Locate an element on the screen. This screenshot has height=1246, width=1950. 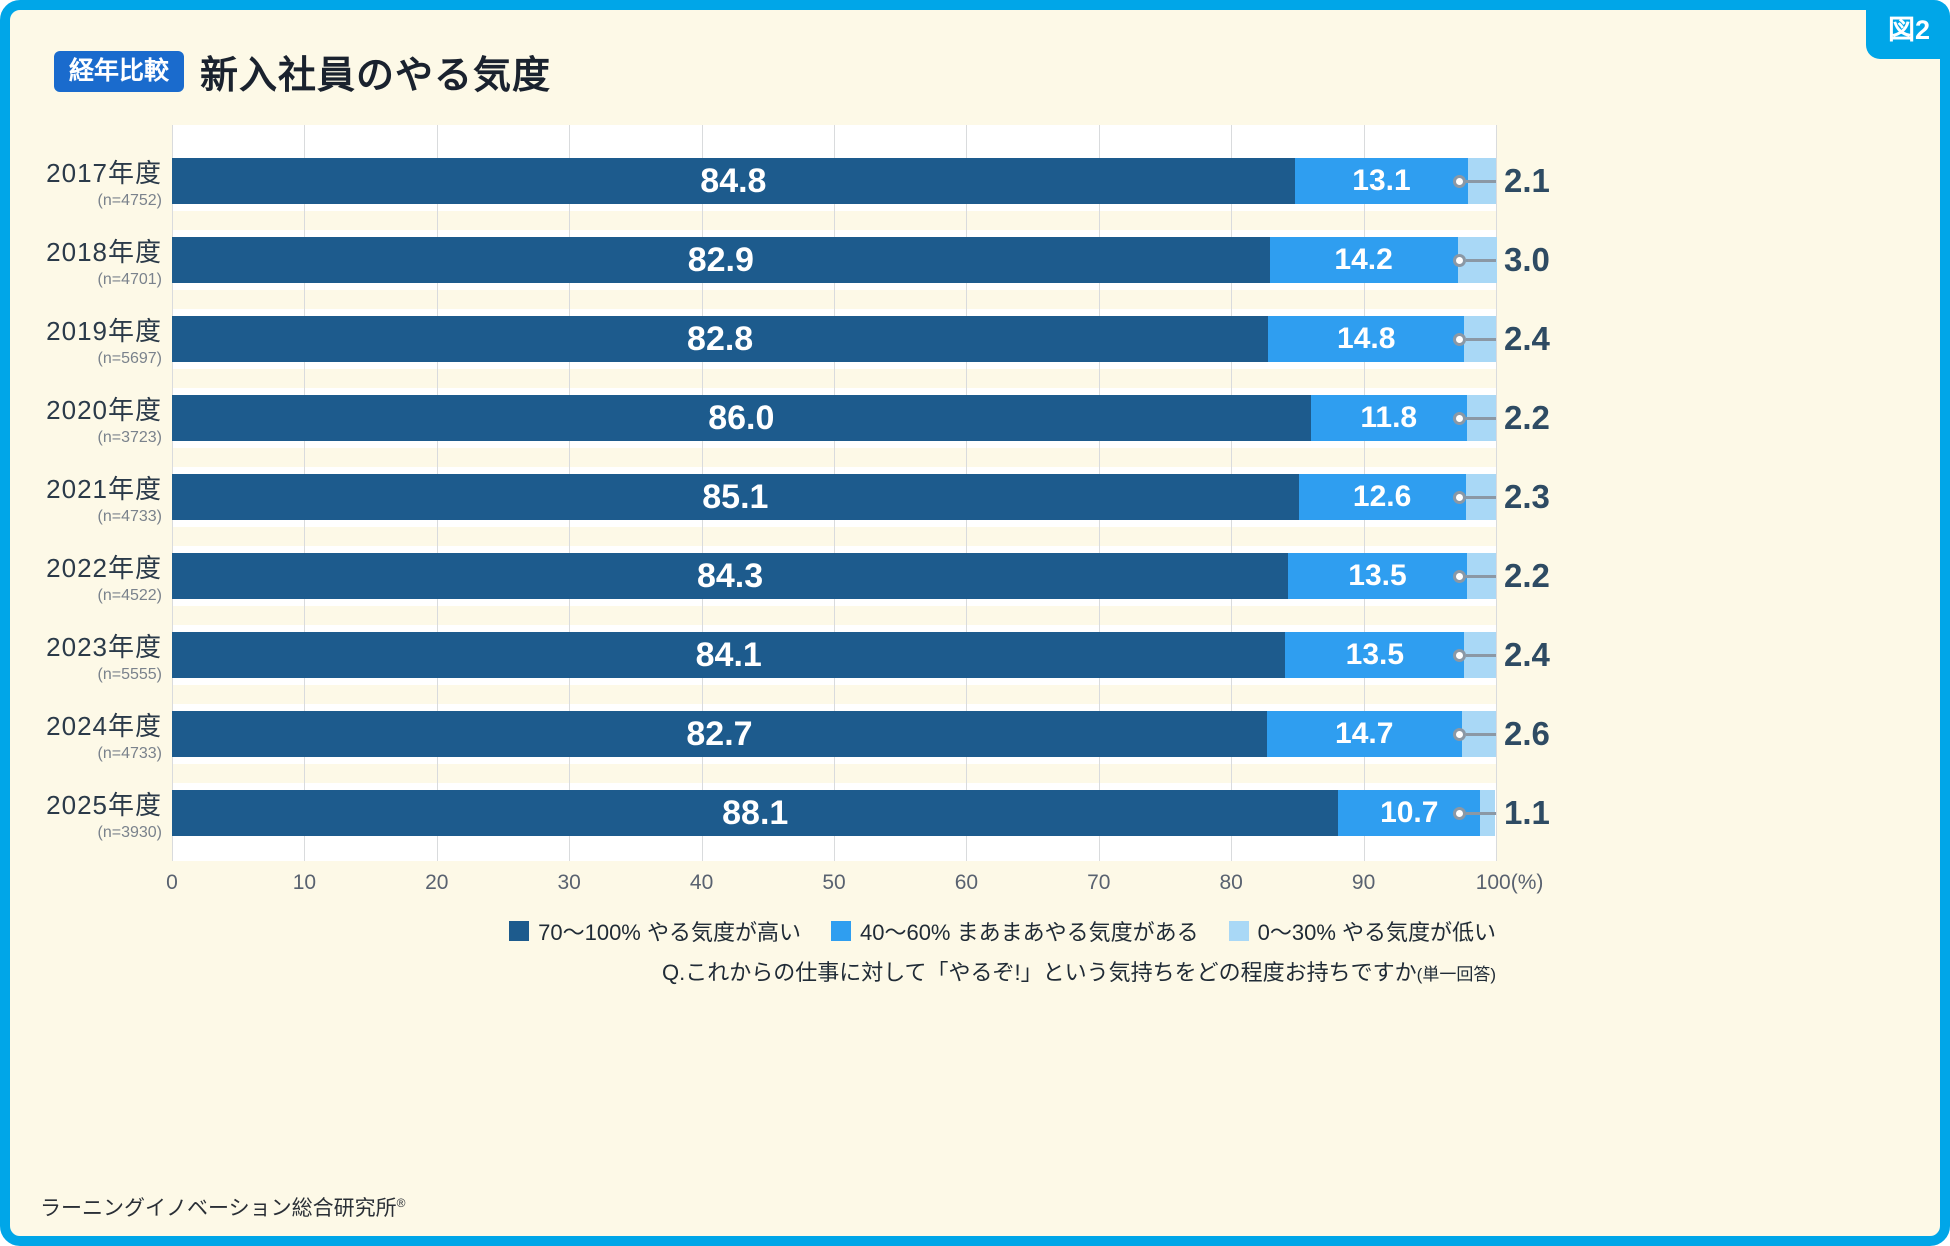
stacked-bar: 86.0 11.8 is located at coordinates (834, 418).